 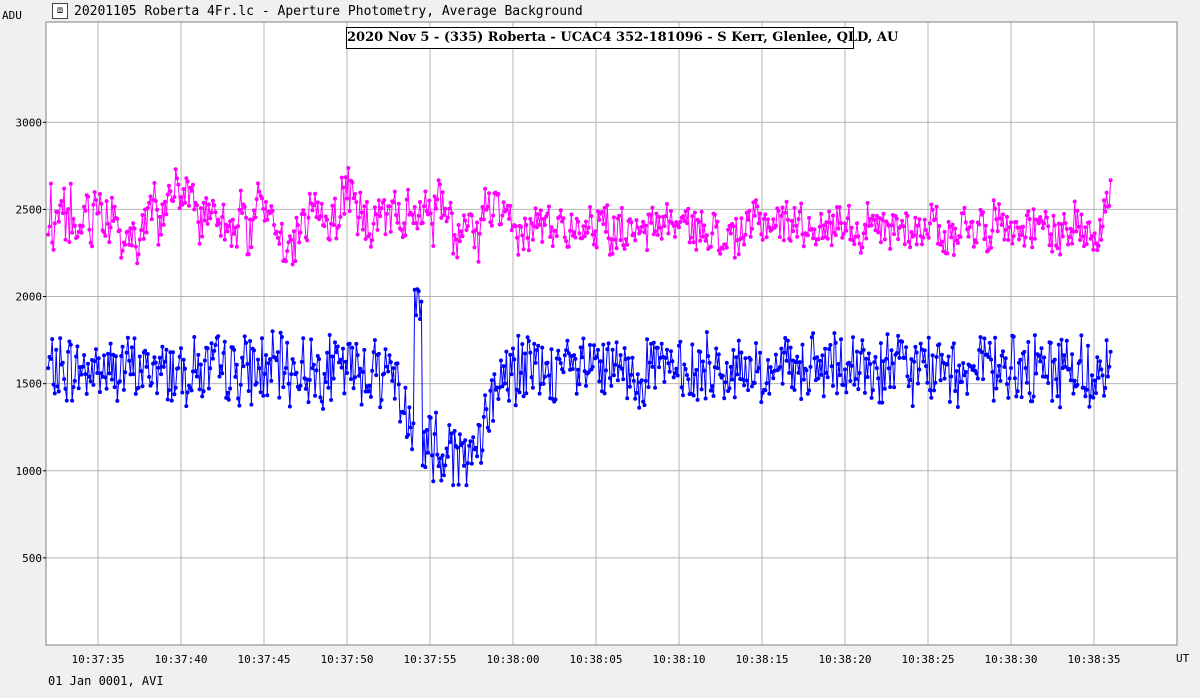 I want to click on x-tick-label: 10:38:20, so click(x=845, y=659).